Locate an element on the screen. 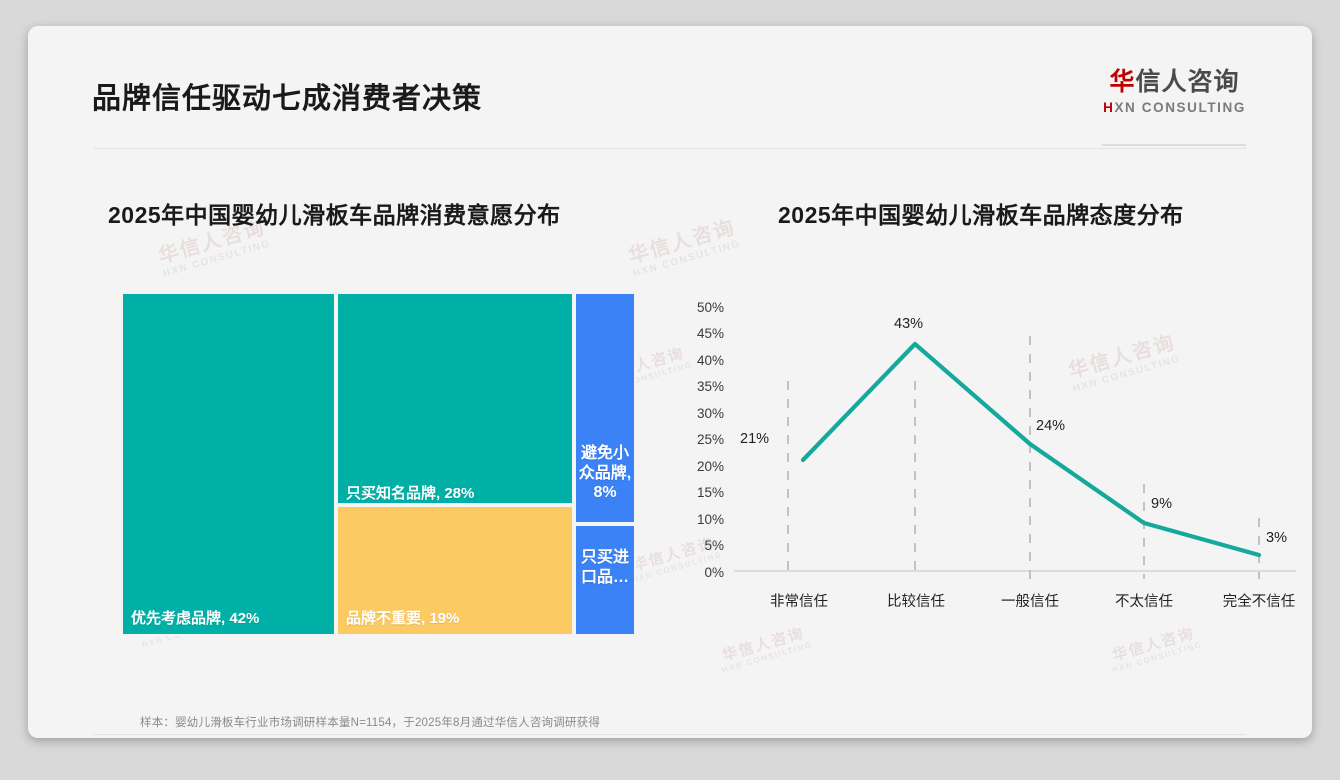 This screenshot has width=1340, height=780. y-tick-label: 30% is located at coordinates (710, 413).